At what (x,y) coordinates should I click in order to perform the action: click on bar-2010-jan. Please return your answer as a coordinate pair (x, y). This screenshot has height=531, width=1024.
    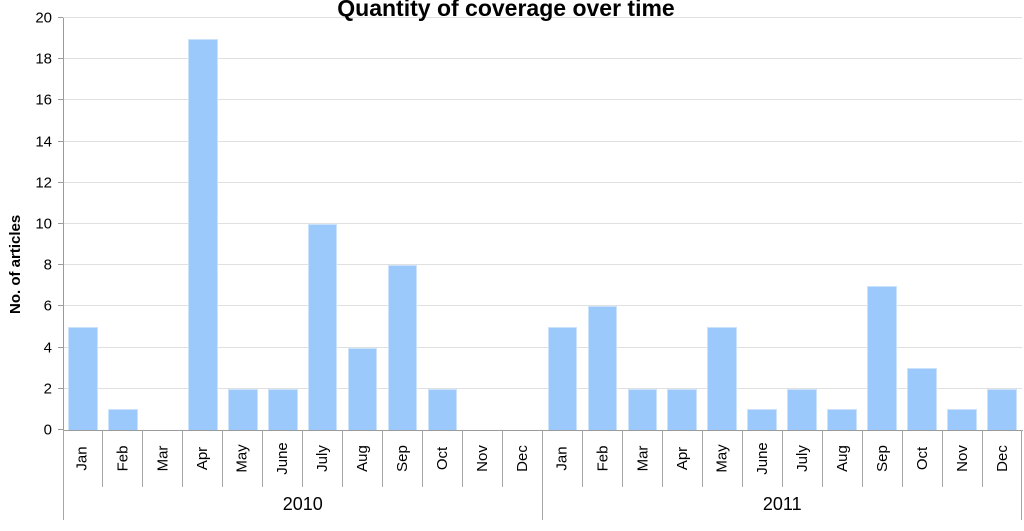
    Looking at the image, I should click on (83, 378).